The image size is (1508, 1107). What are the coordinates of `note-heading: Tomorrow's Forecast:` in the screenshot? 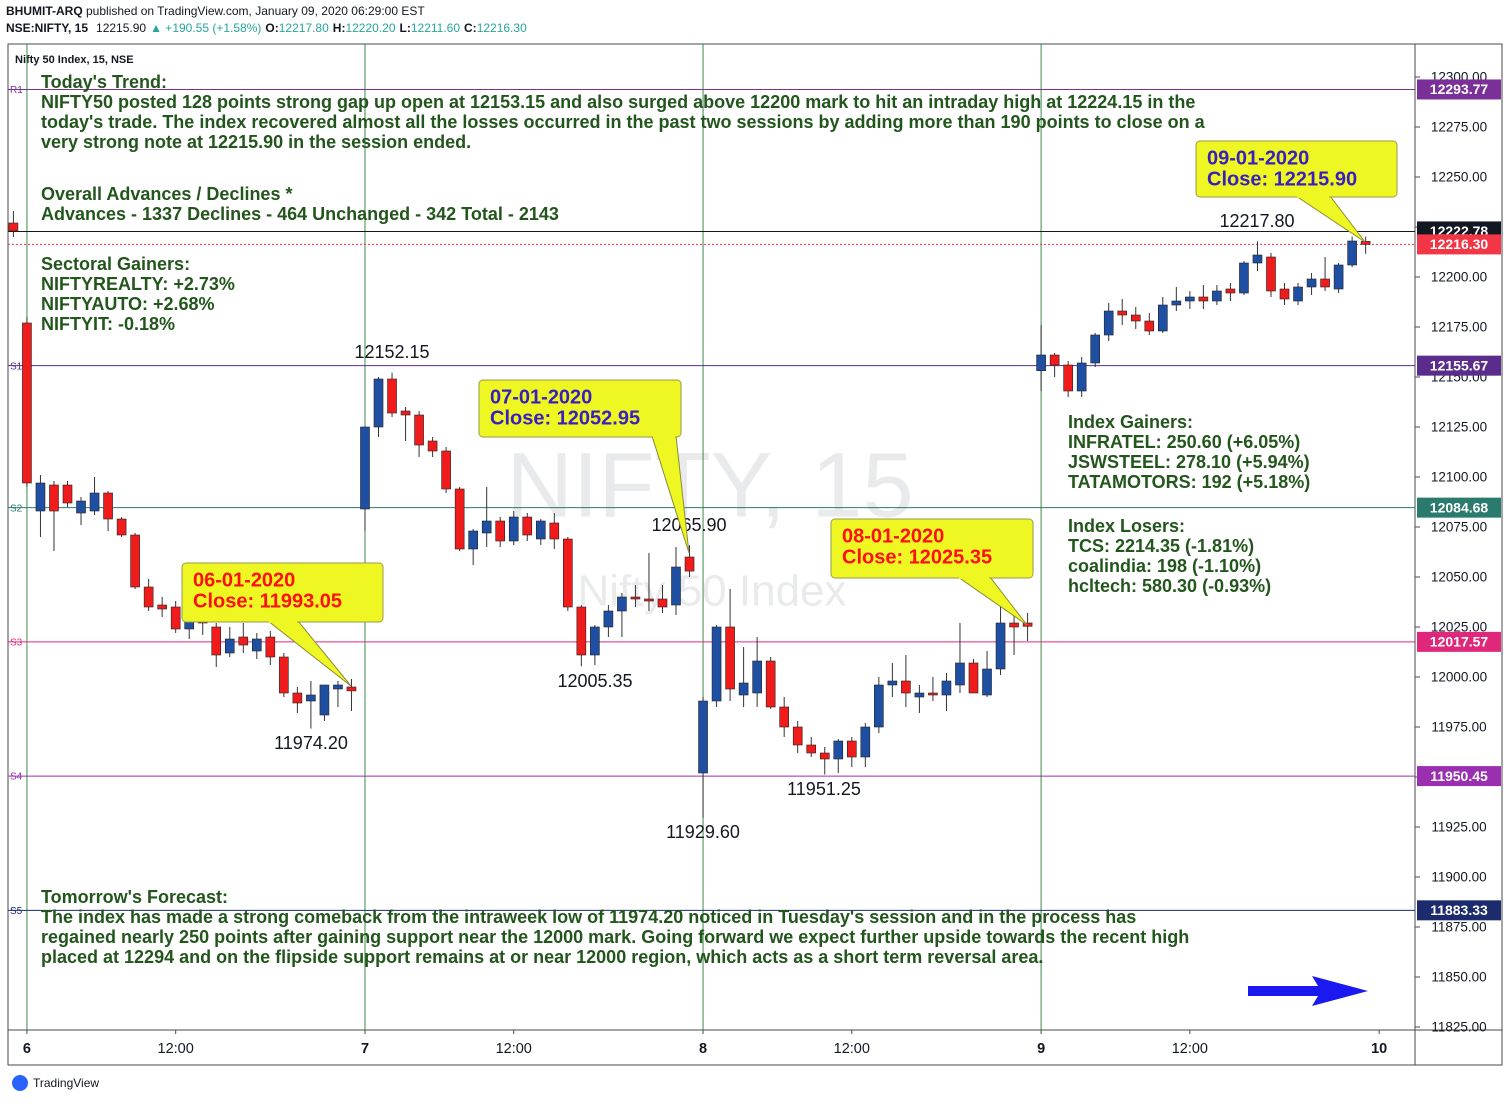 It's located at (134, 897).